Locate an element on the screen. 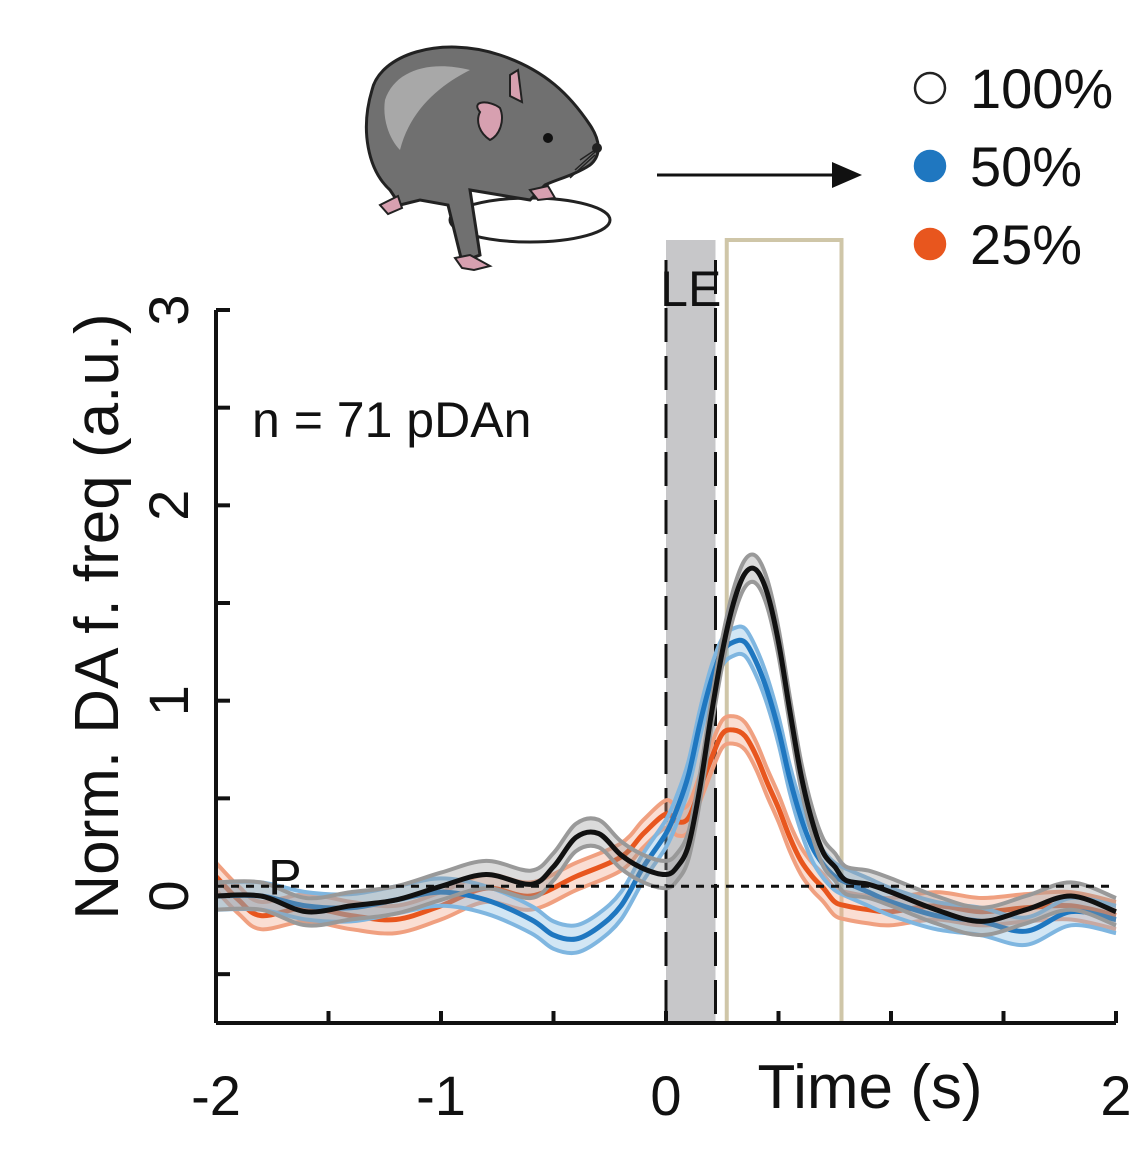  series-band-lower-25pct is located at coordinates (665, 838).